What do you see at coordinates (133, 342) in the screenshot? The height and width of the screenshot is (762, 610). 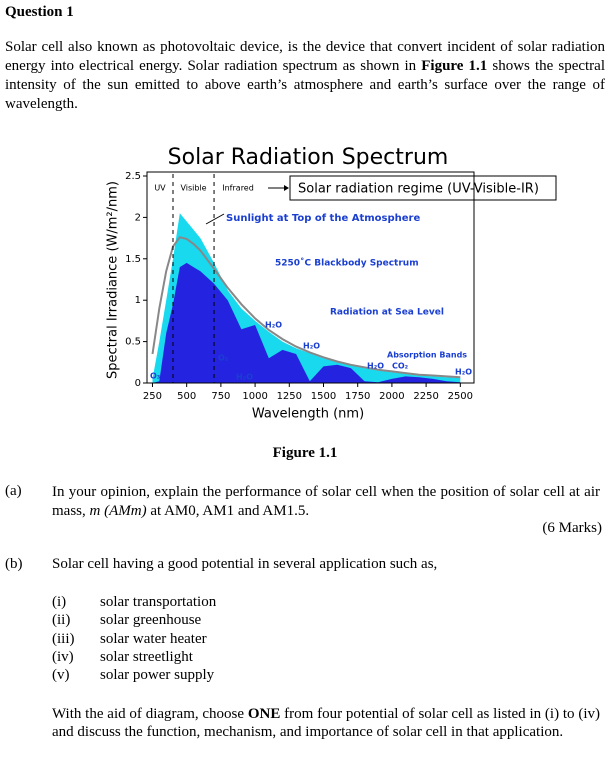 I see `y-tick-label: 0.5` at bounding box center [133, 342].